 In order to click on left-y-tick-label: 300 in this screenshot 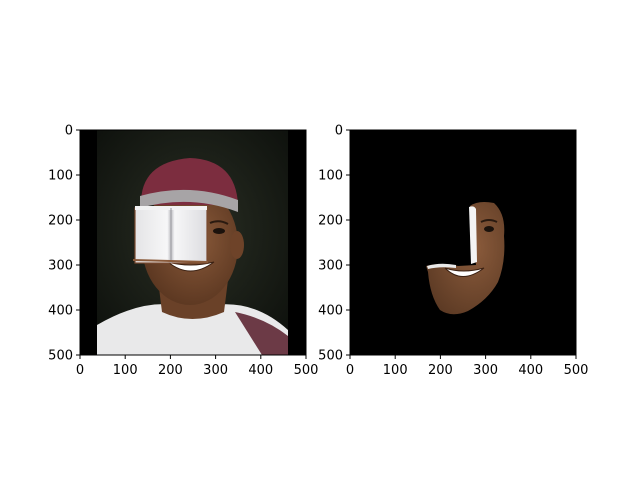, I will do `click(60, 266)`.